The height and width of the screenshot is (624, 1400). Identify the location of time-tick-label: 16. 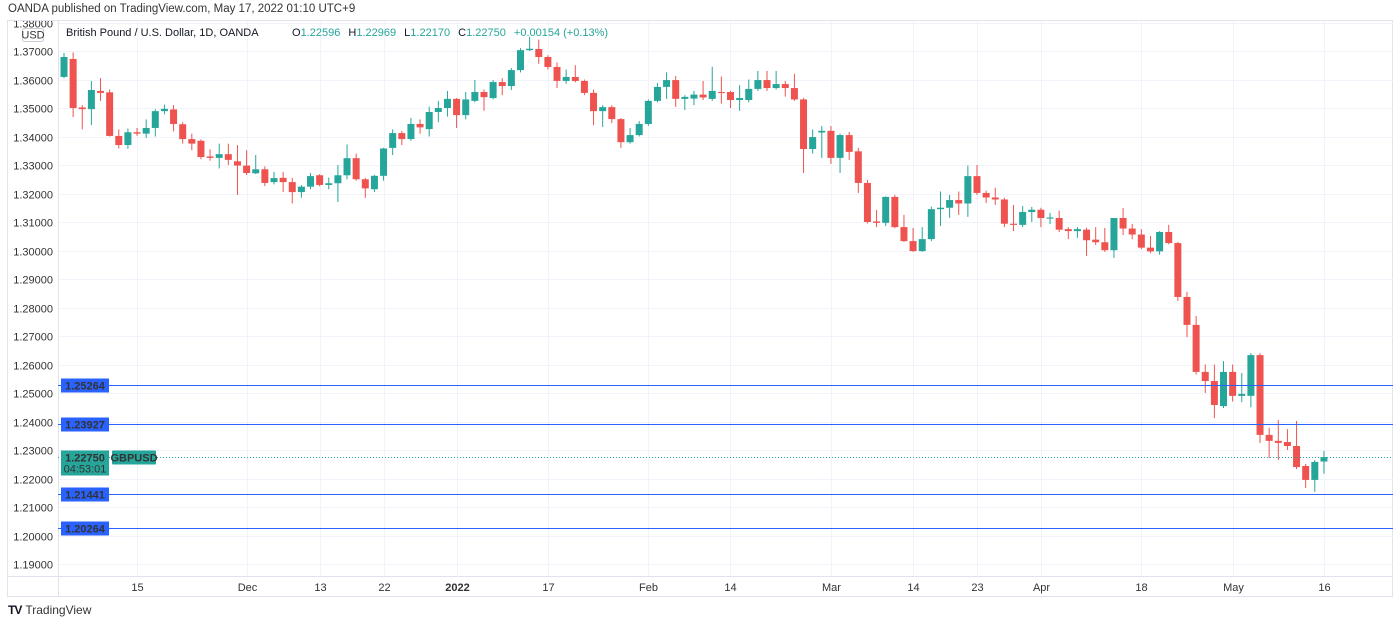
(1324, 588).